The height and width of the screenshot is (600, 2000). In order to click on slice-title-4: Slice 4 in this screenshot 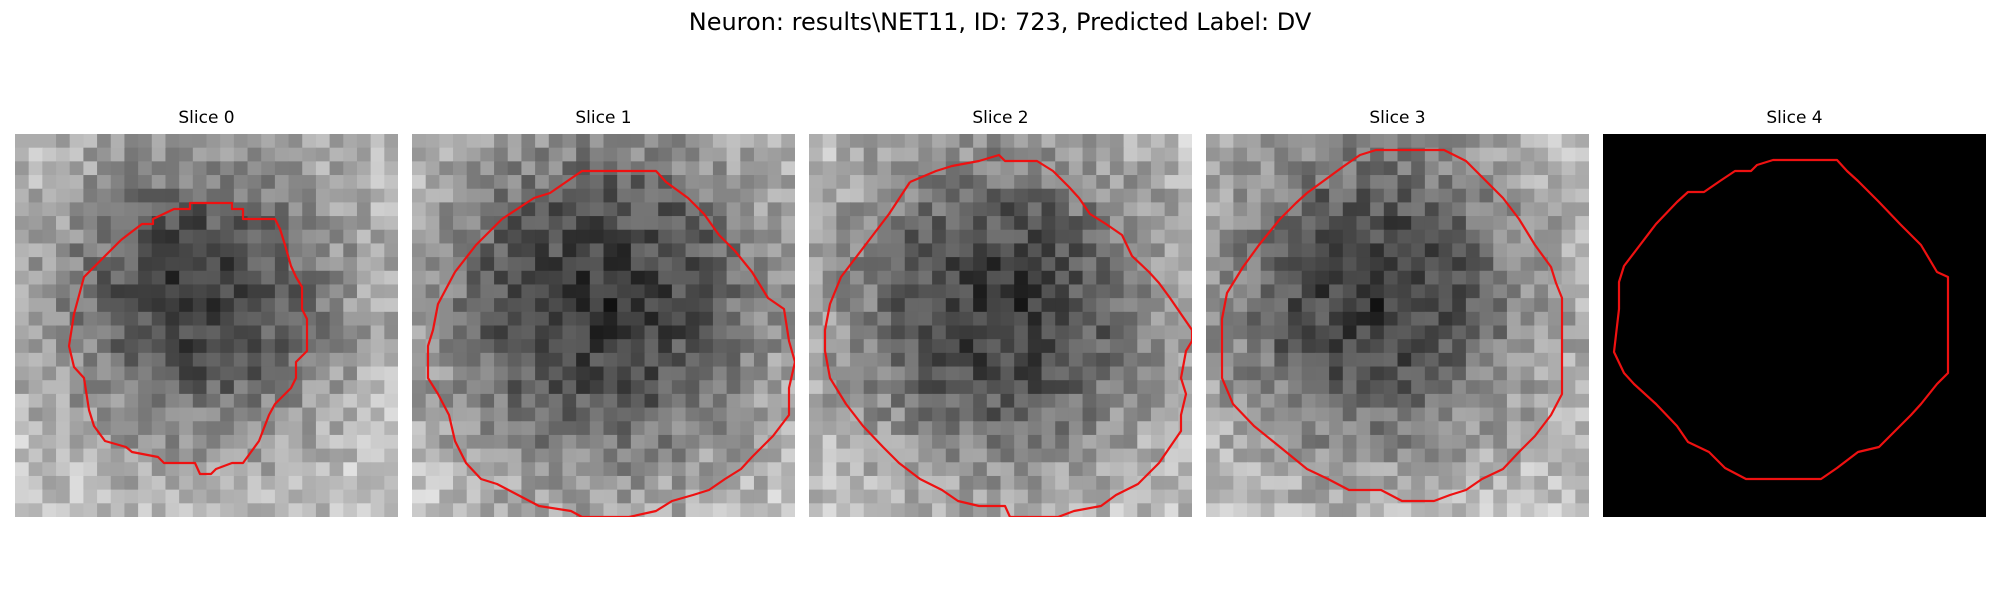, I will do `click(1794, 118)`.